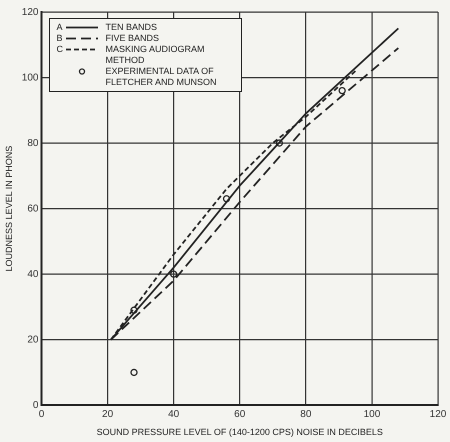  What do you see at coordinates (106, 27) in the screenshot?
I see `text: A TEN BANDS` at bounding box center [106, 27].